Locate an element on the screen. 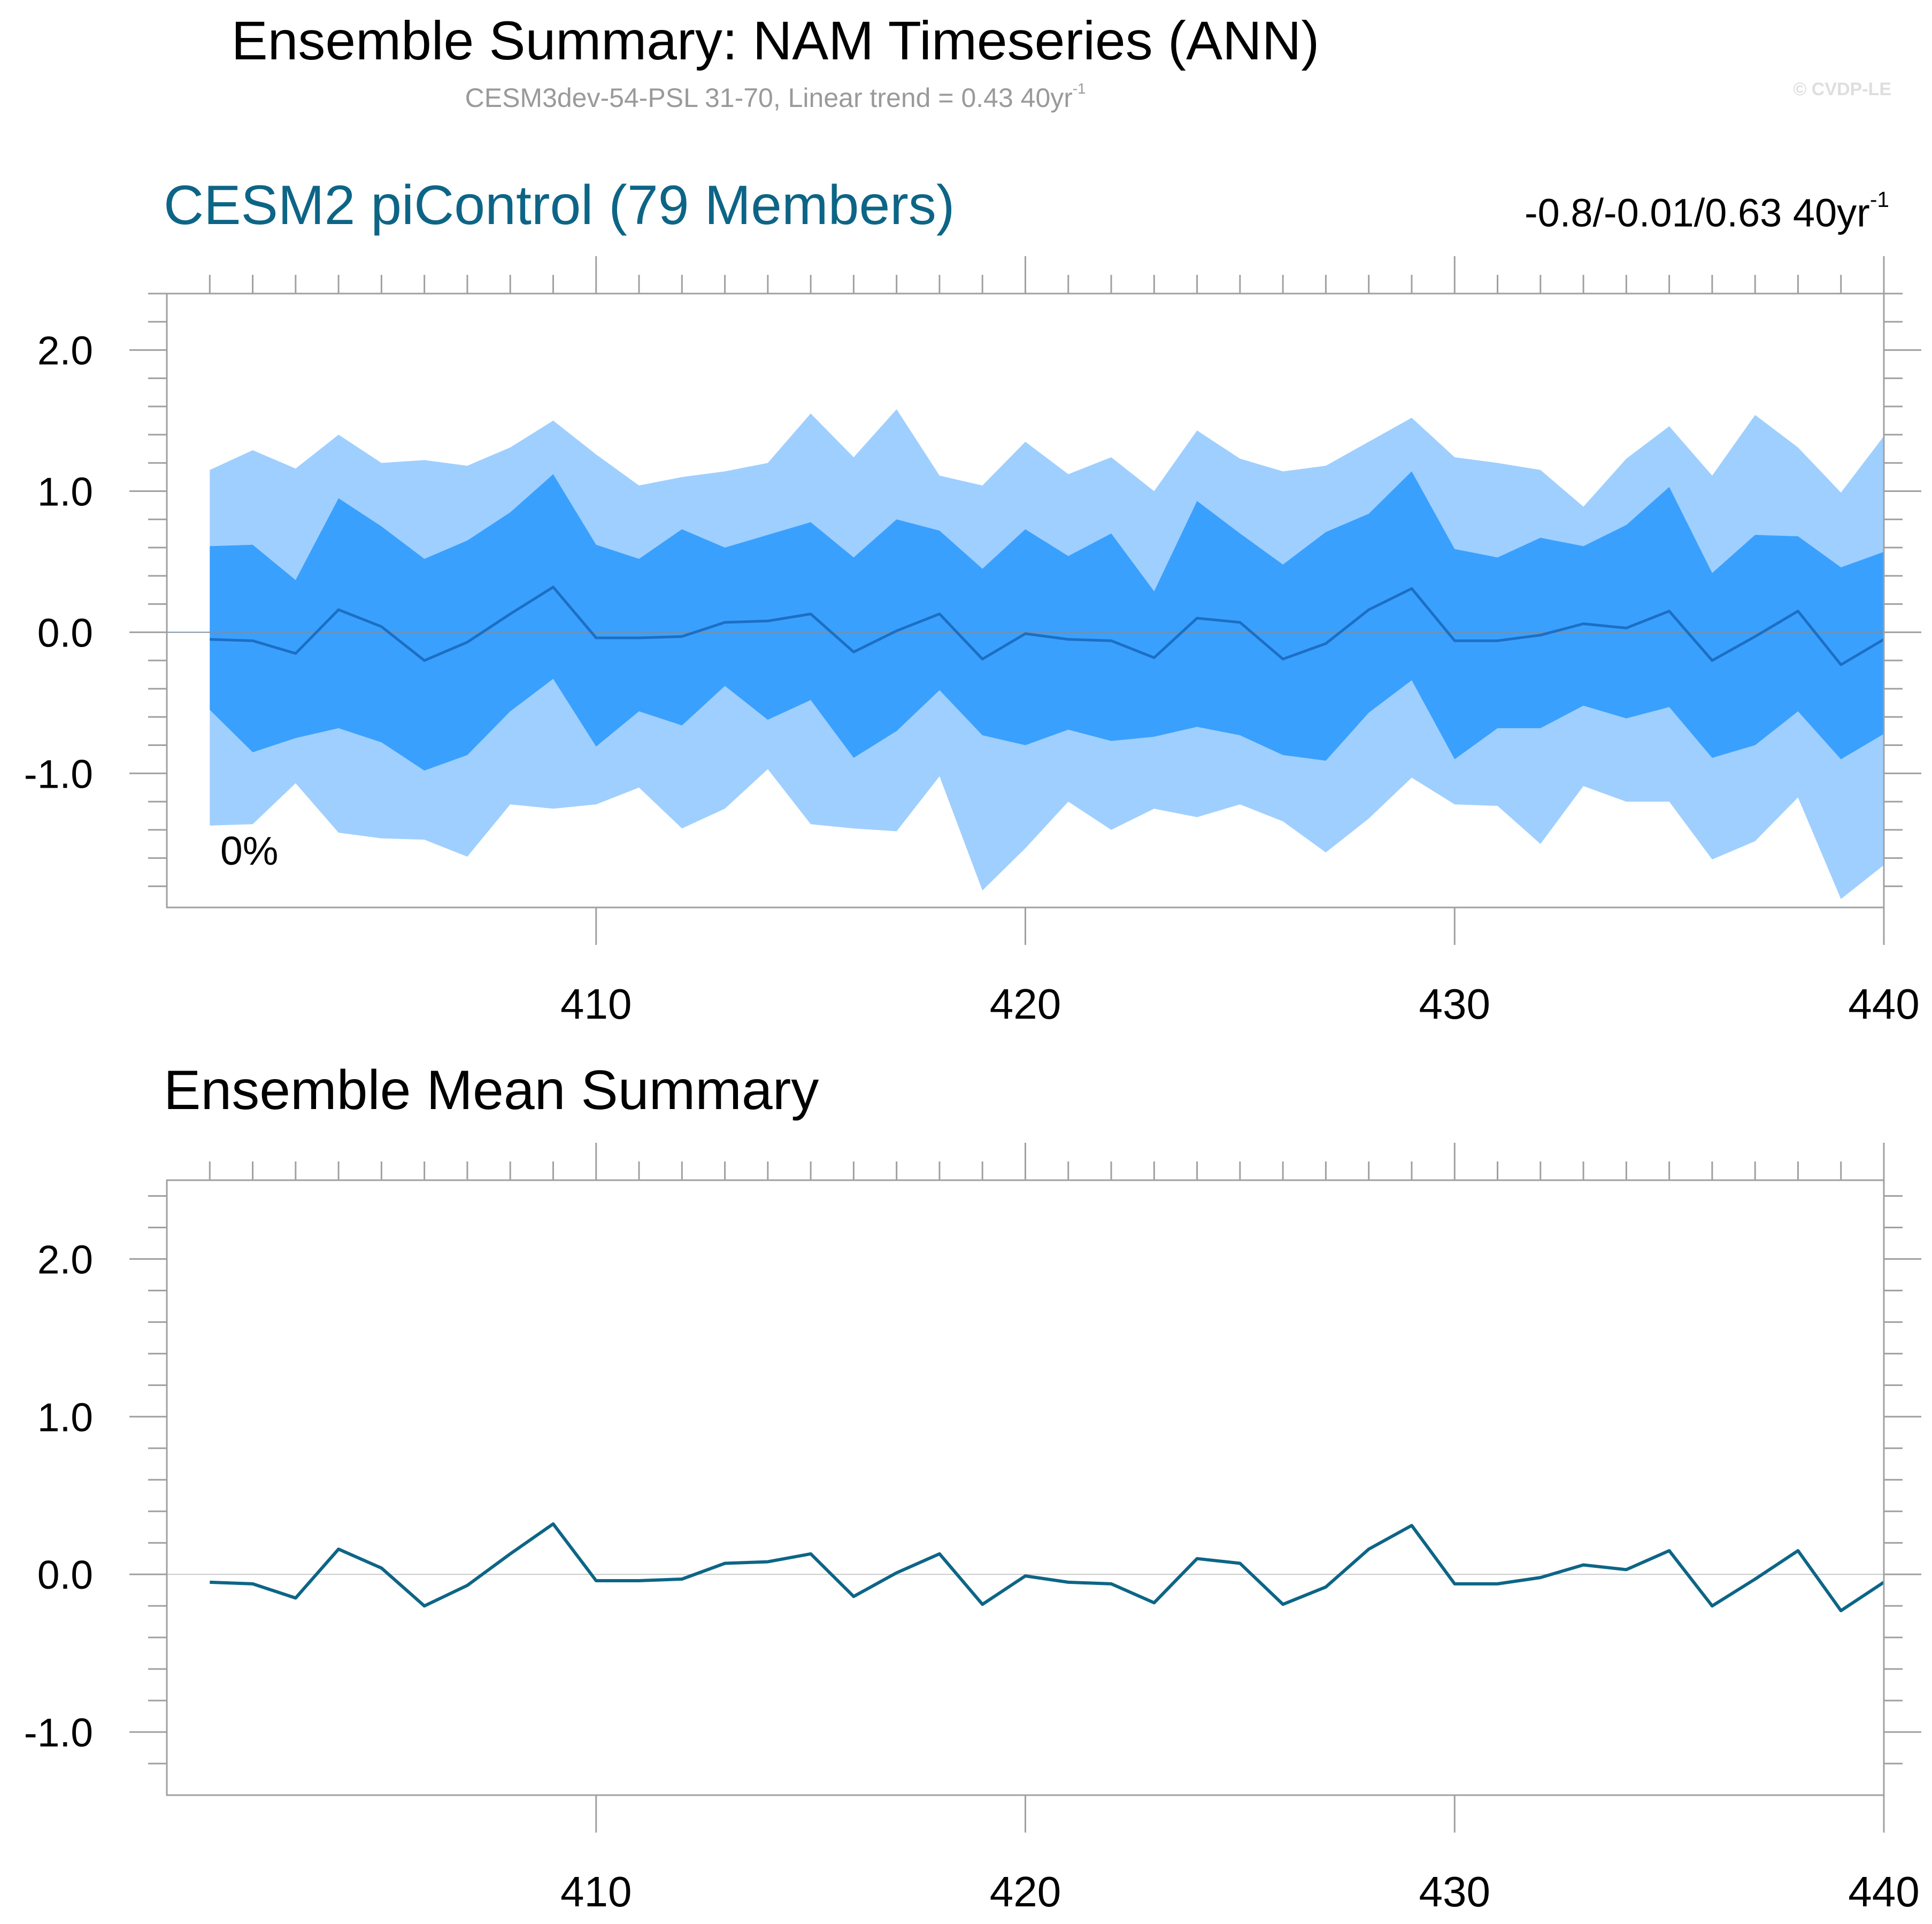 The width and height of the screenshot is (1932, 1924). panel2-y-tick-label: 2.0 is located at coordinates (65, 1259).